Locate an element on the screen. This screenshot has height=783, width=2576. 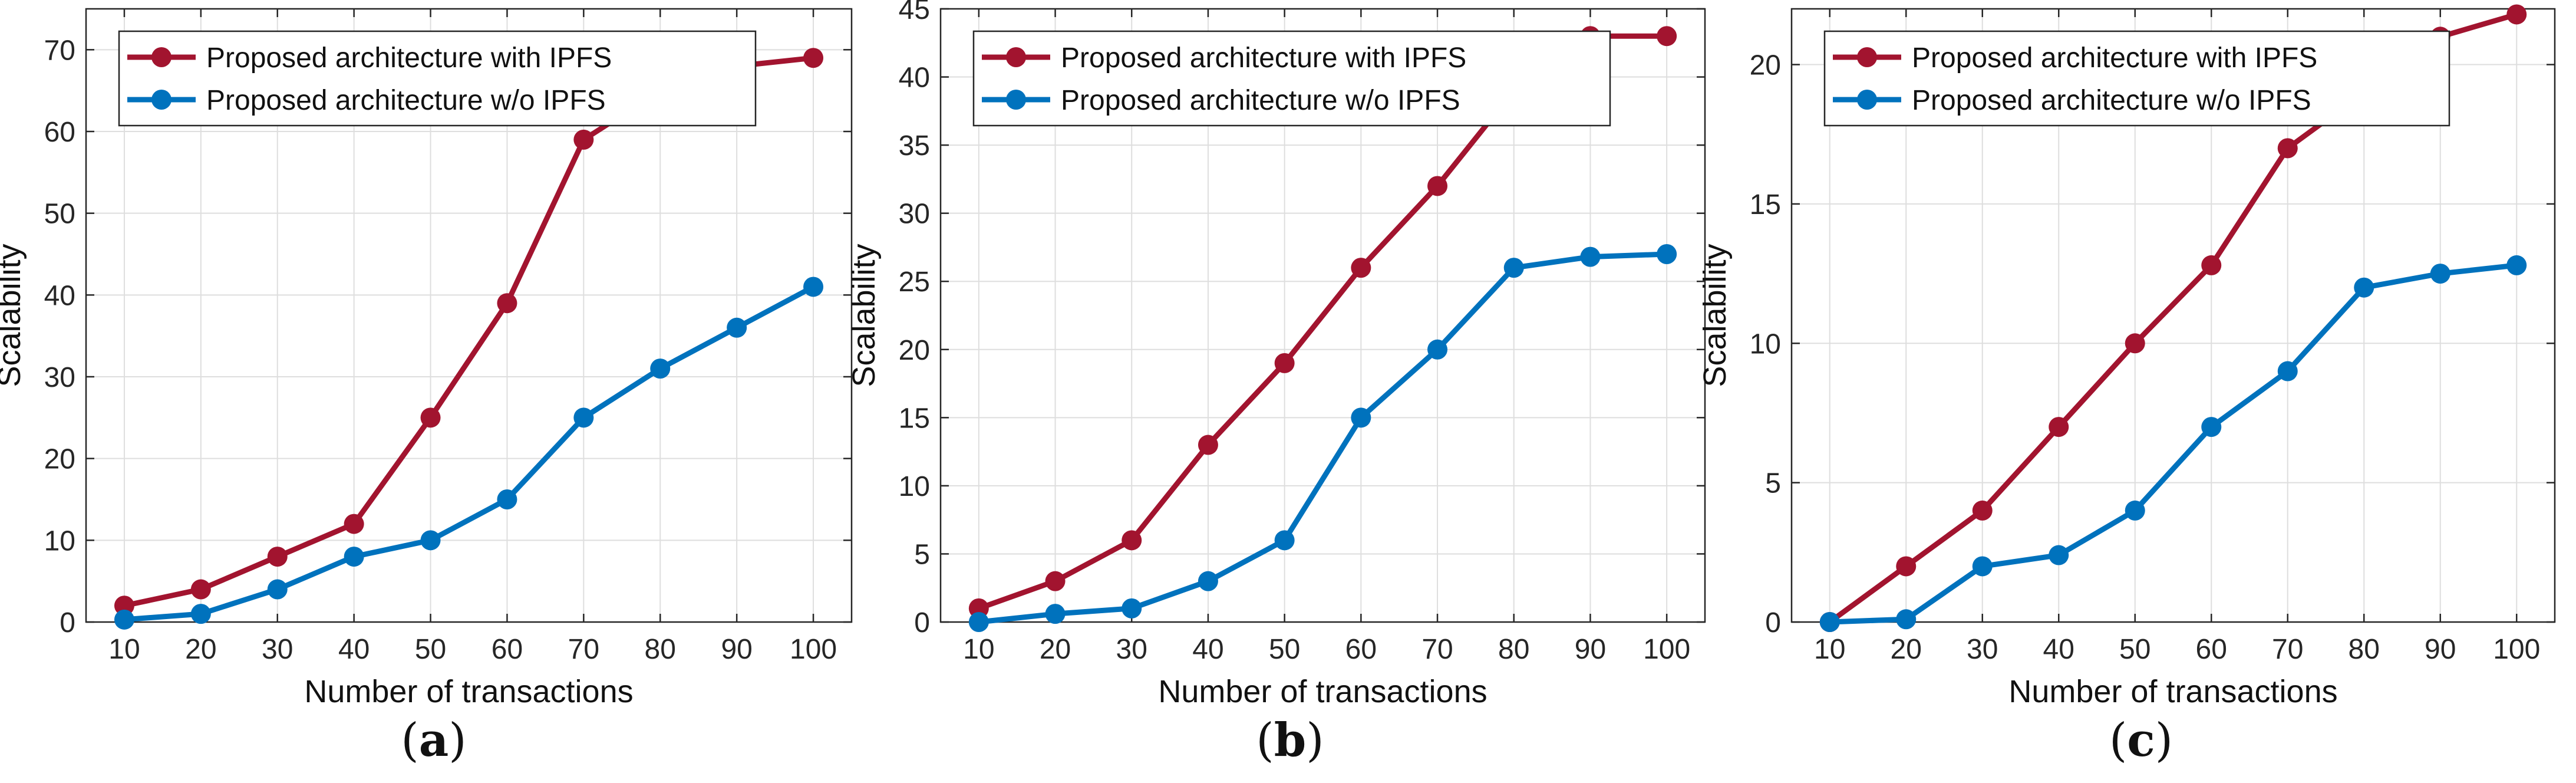
caption-b-label: b is located at coordinates (1290, 740).